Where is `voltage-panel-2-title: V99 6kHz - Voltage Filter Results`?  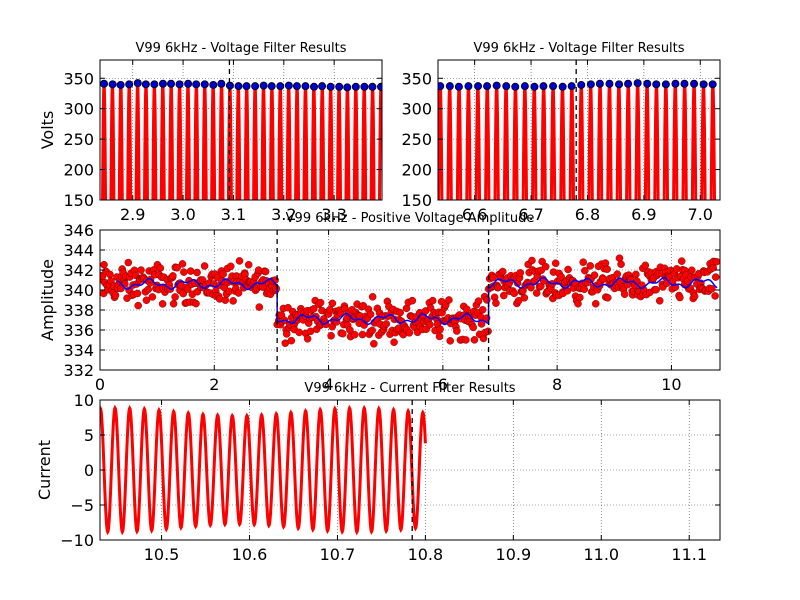
voltage-panel-2-title: V99 6kHz - Voltage Filter Results is located at coordinates (578, 48).